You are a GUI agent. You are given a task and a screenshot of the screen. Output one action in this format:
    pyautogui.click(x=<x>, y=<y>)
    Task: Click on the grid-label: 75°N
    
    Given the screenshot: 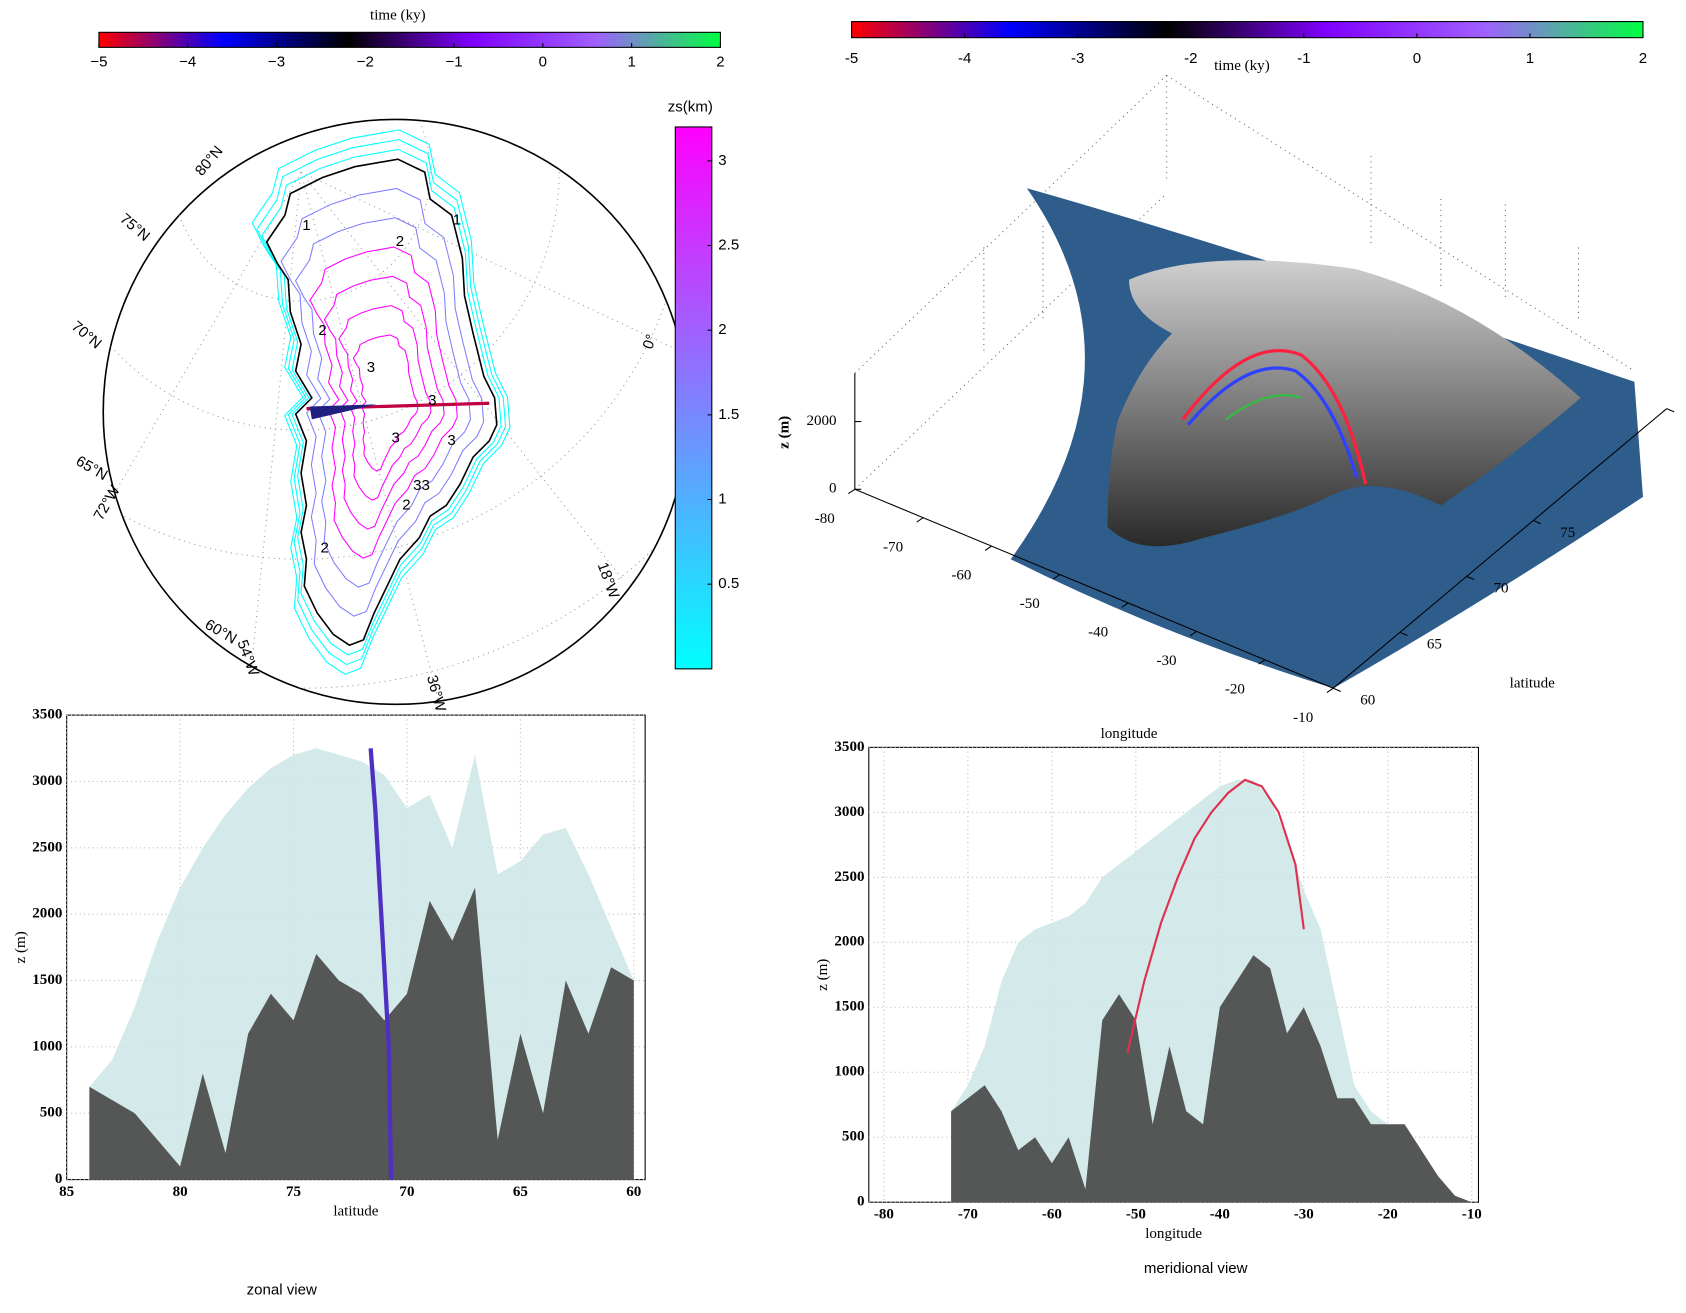 What is the action you would take?
    pyautogui.click(x=134, y=227)
    